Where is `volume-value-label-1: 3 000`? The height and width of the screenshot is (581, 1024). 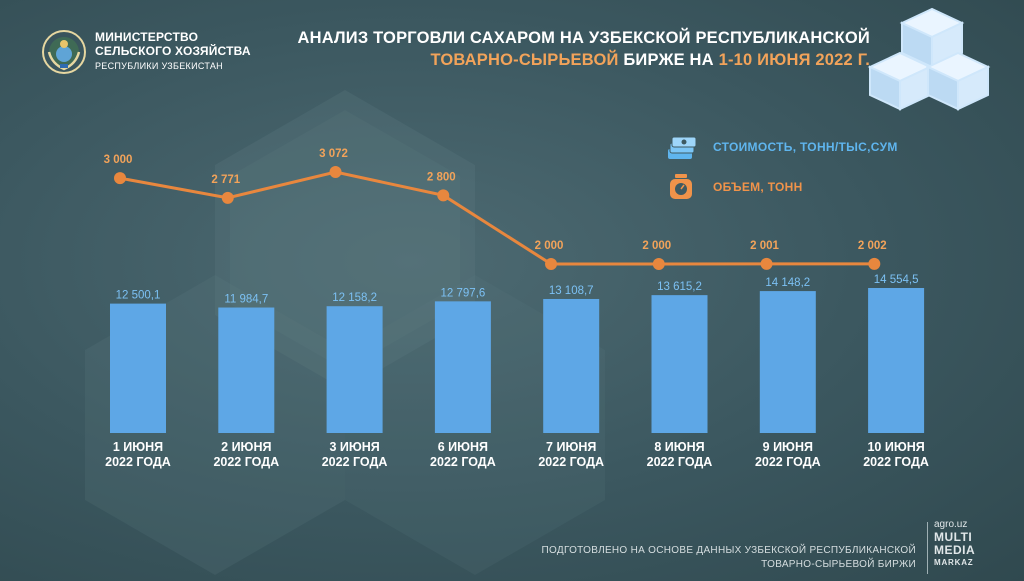 volume-value-label-1: 3 000 is located at coordinates (118, 160).